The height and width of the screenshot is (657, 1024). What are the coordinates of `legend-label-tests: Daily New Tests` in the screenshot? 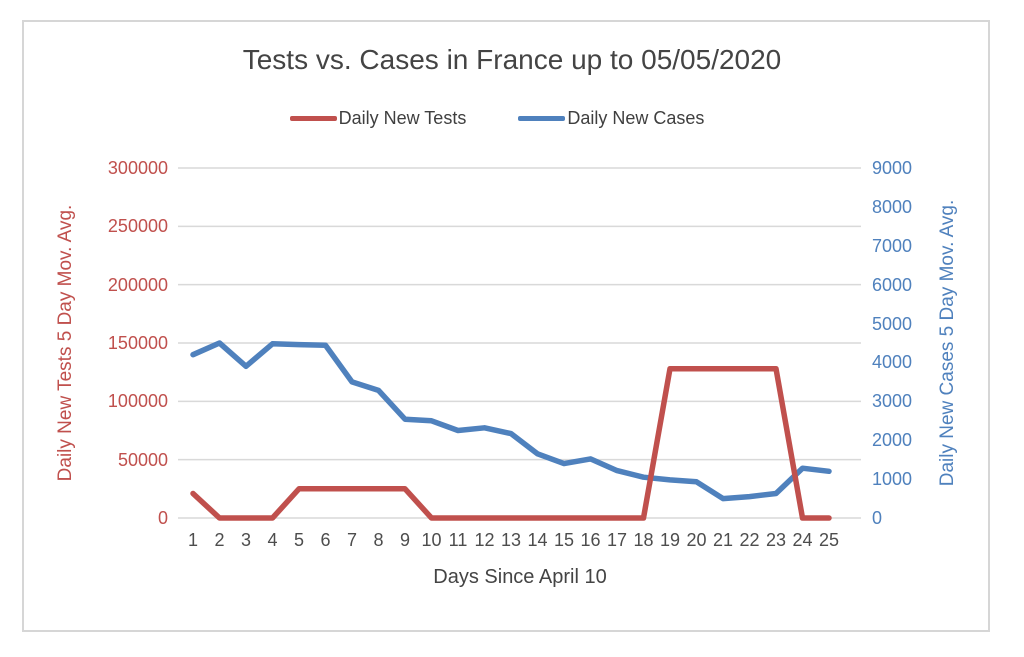 It's located at (402, 118).